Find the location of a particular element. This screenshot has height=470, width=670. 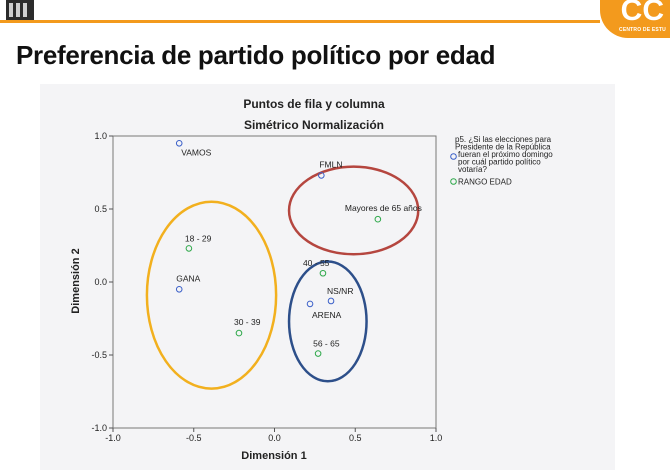

y-axis-title: Dimensión 2 is located at coordinates (76, 280).